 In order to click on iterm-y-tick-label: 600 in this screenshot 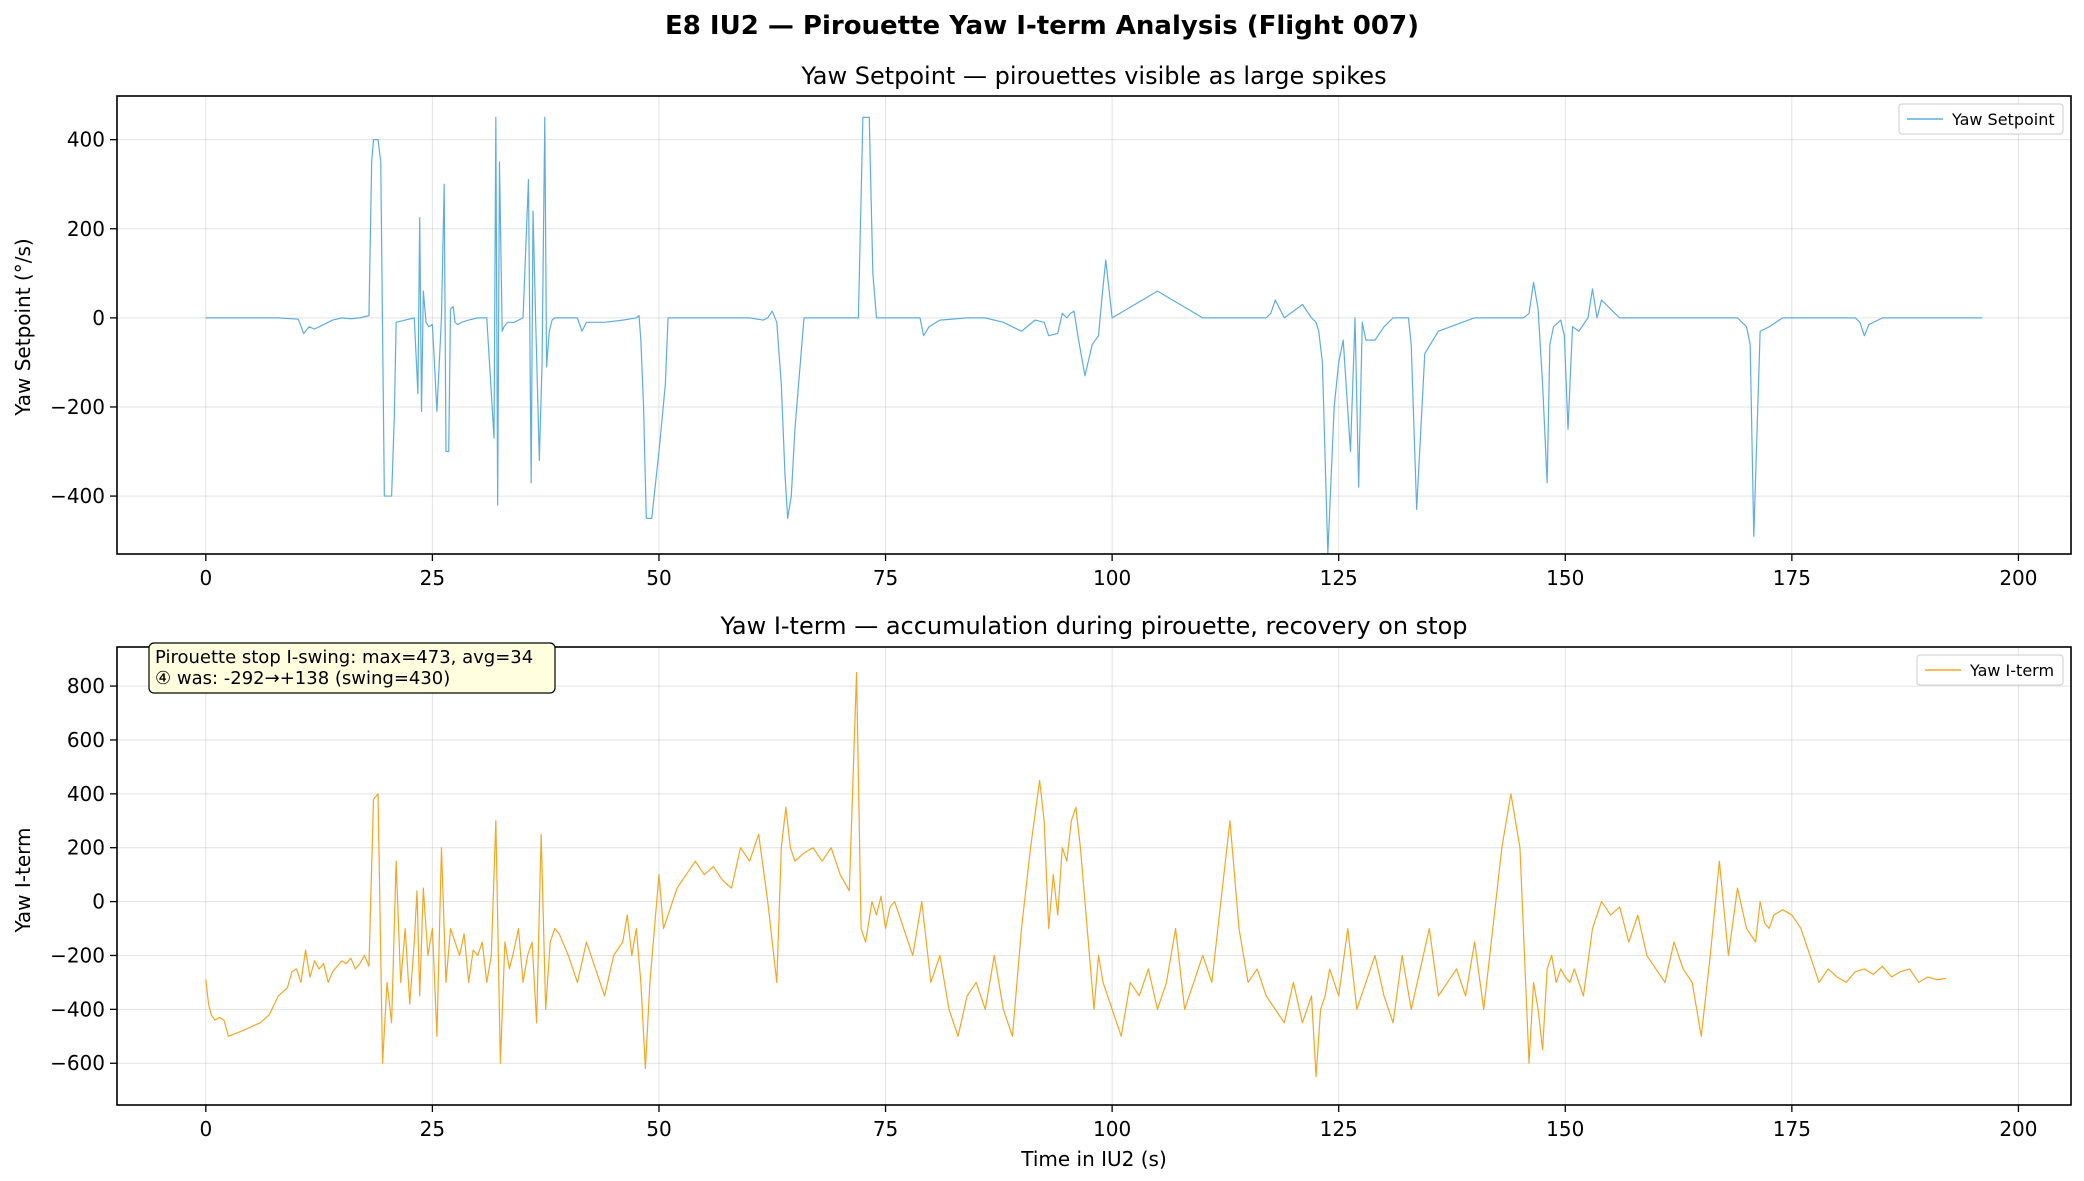, I will do `click(86, 740)`.